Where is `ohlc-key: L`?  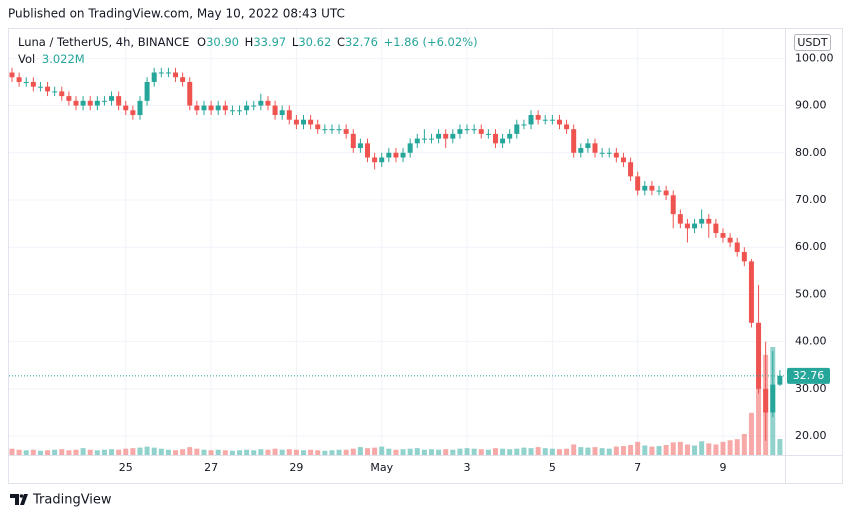 ohlc-key: L is located at coordinates (295, 42).